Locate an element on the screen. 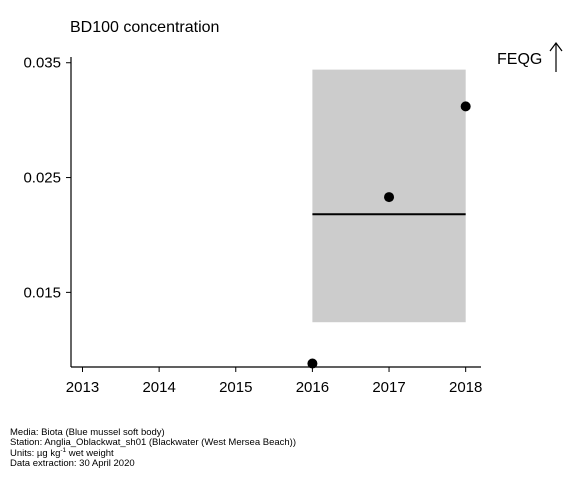  x-tick-label-2015: 2015 is located at coordinates (235, 387).